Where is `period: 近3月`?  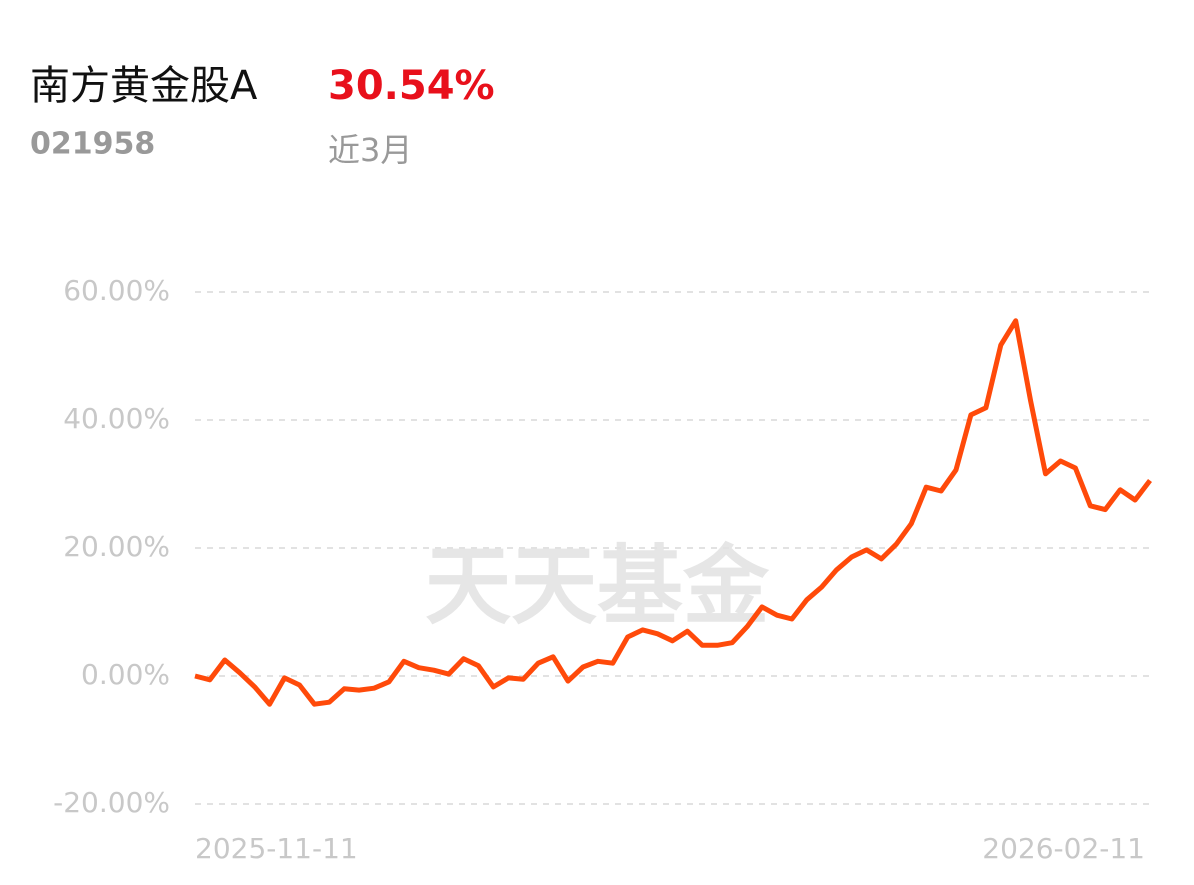
period: 近3月 is located at coordinates (370, 150).